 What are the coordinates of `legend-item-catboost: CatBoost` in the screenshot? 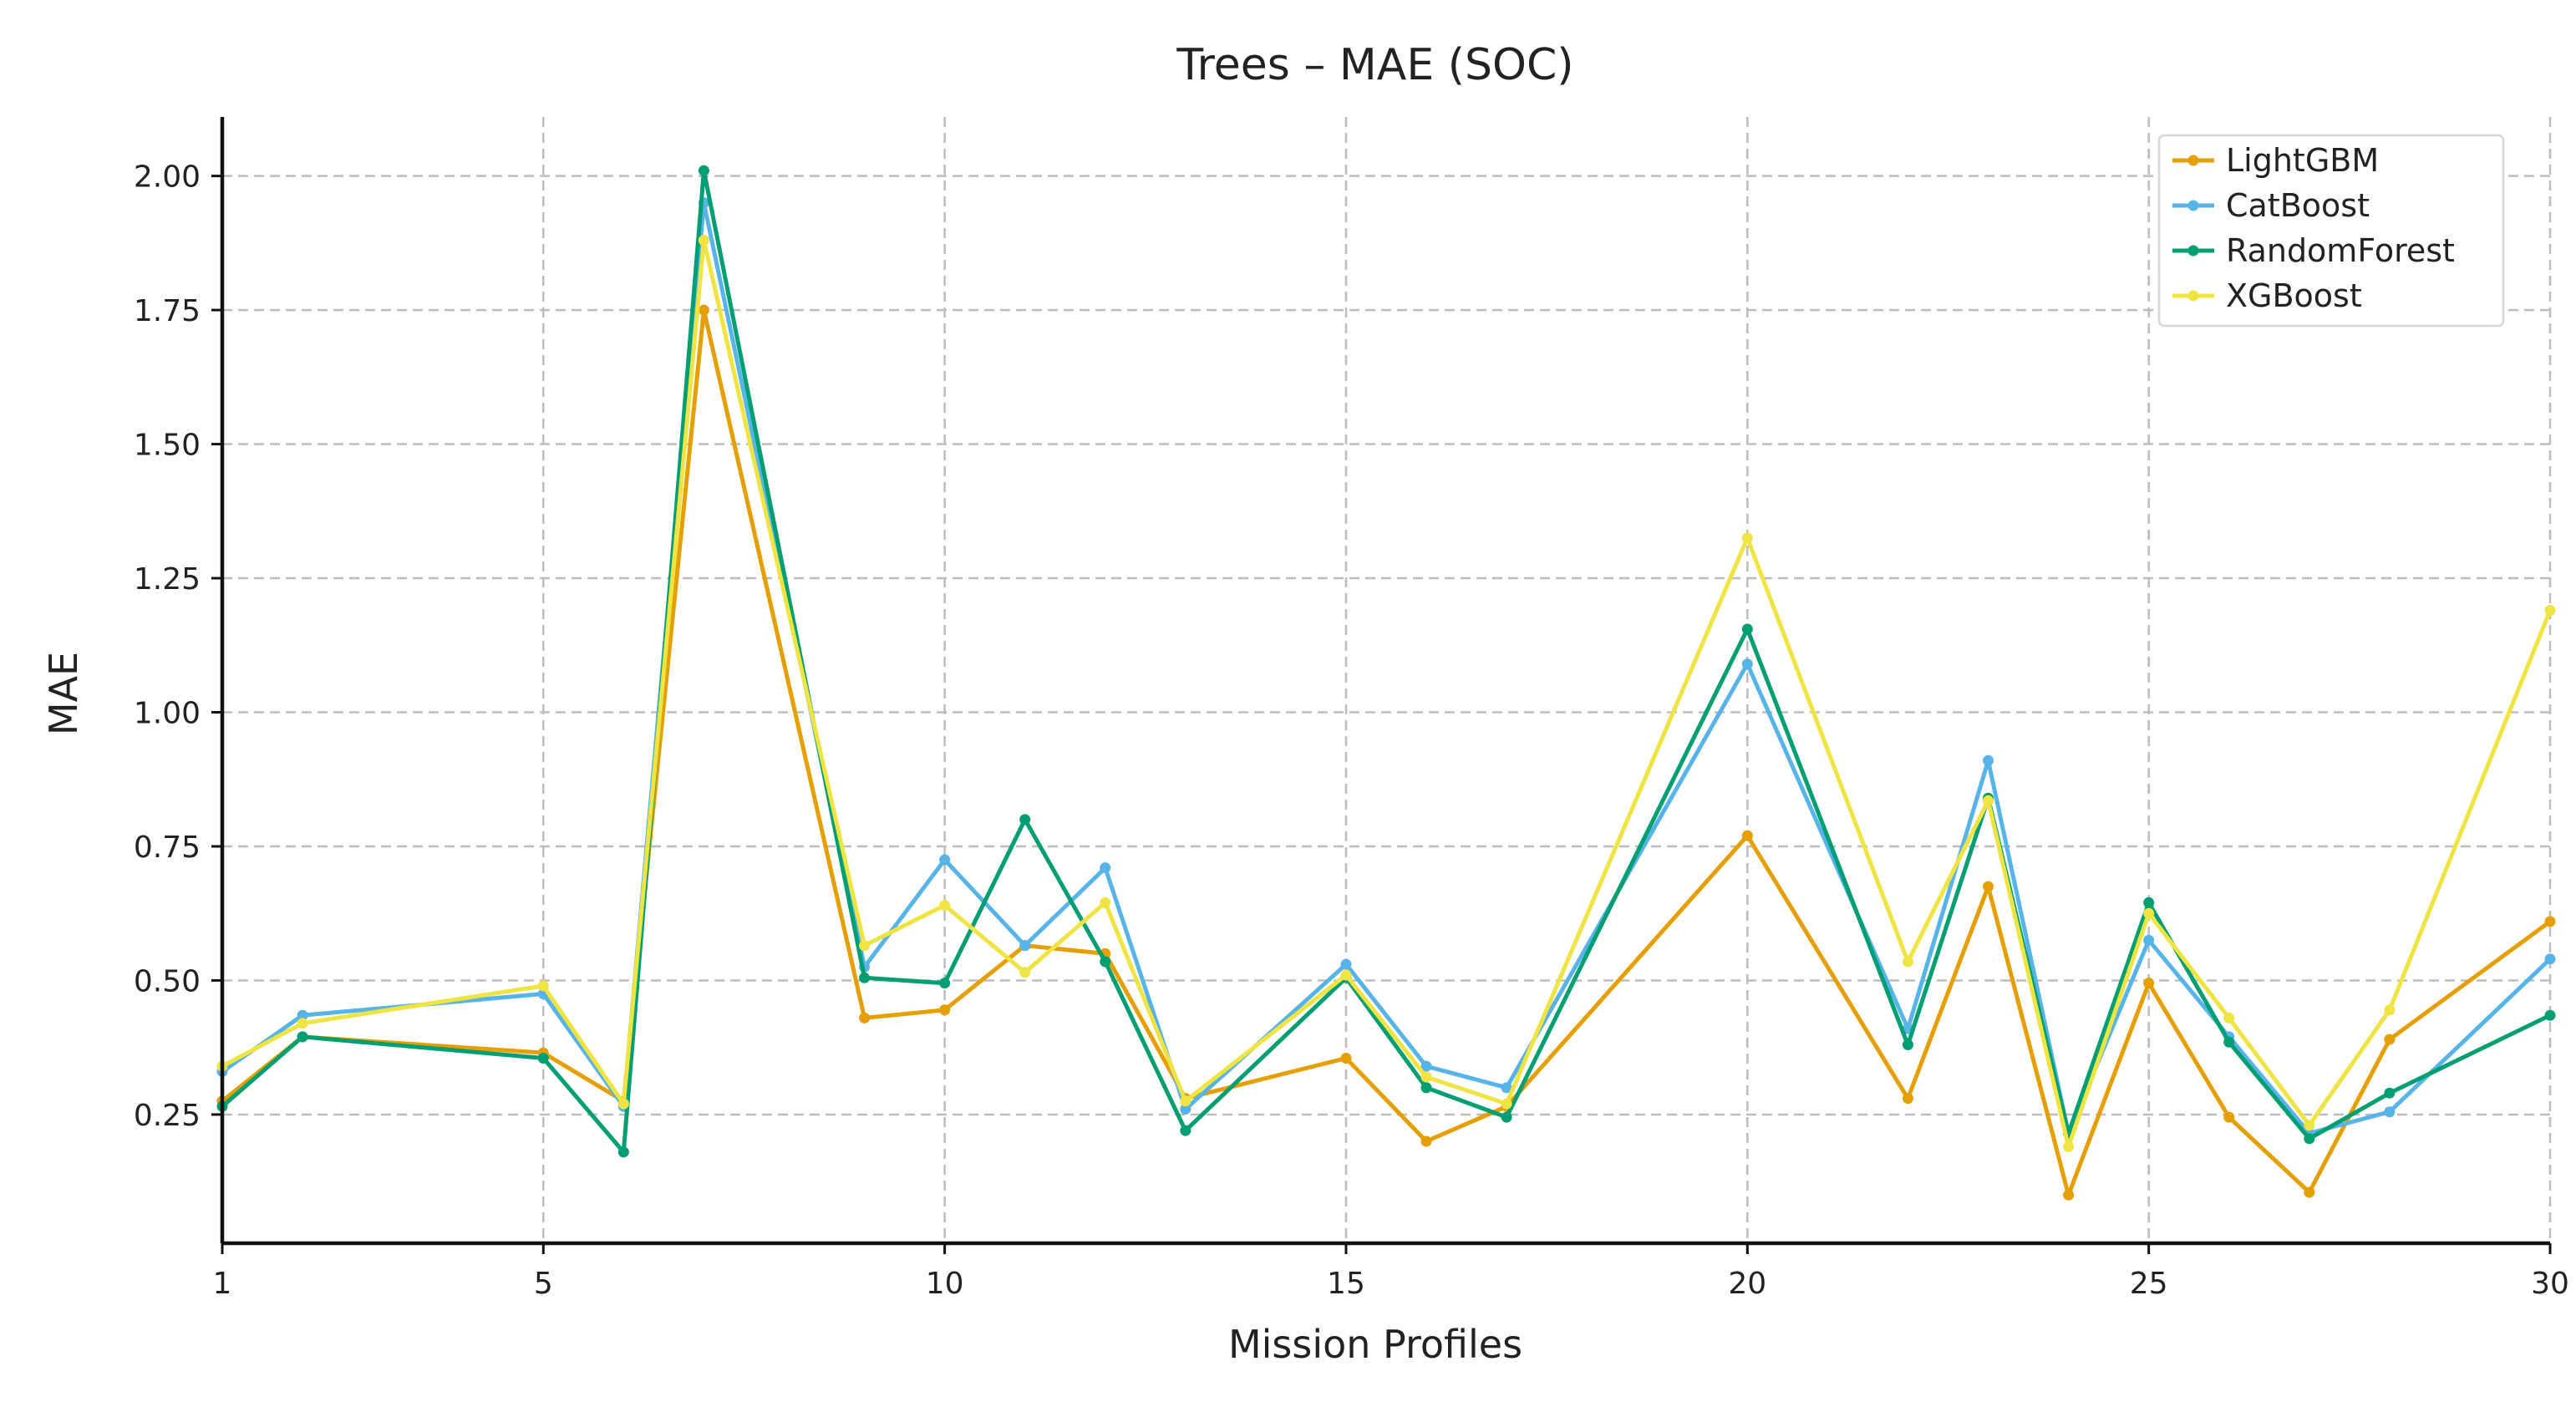 It's located at (2271, 205).